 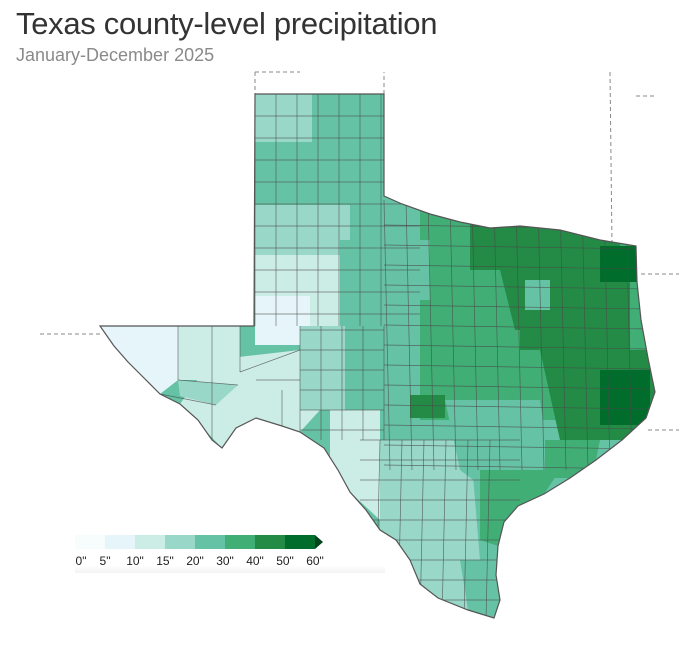 I want to click on legend-labels: 0" 5" 10" 15" 20" 30" 40" 50" 60", so click(x=230, y=561).